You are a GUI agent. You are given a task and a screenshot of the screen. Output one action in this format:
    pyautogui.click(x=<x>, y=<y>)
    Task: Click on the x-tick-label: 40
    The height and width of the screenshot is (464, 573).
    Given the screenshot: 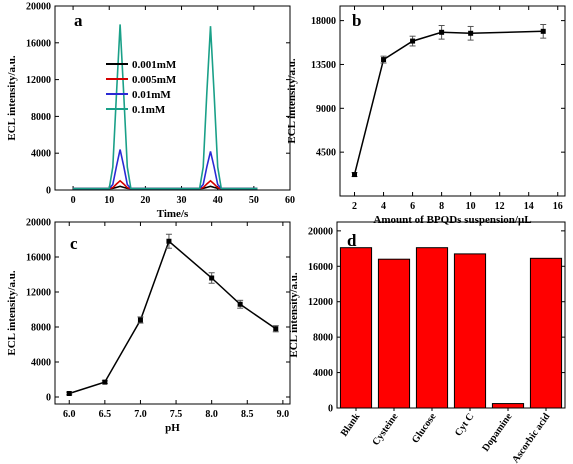 What is the action you would take?
    pyautogui.click(x=218, y=200)
    